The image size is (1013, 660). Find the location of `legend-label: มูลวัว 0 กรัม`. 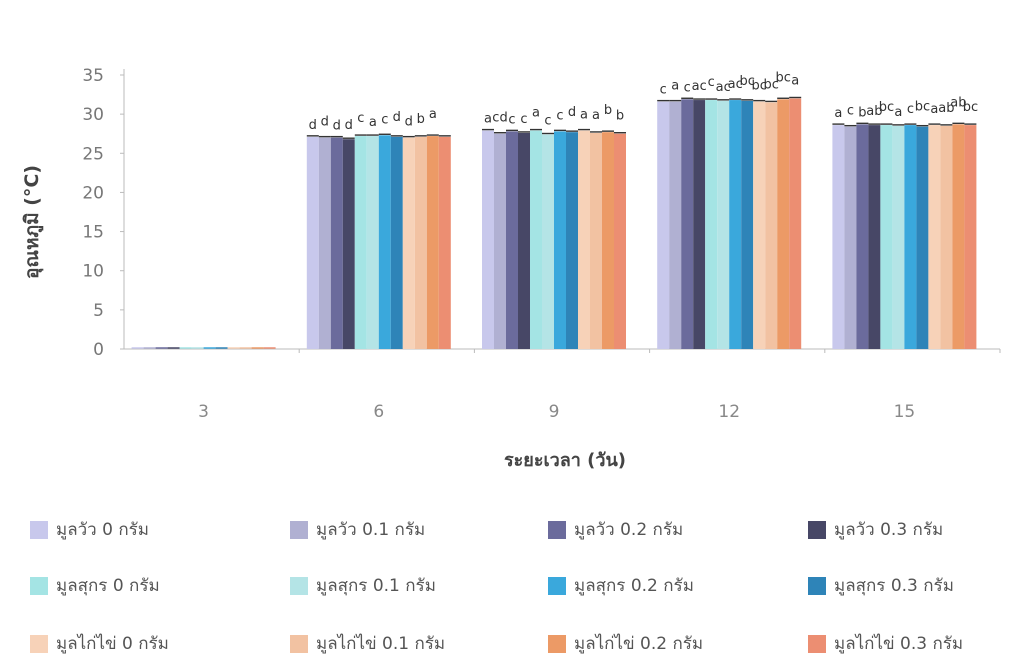

legend-label: มูลวัว 0 กรัม is located at coordinates (102, 530).